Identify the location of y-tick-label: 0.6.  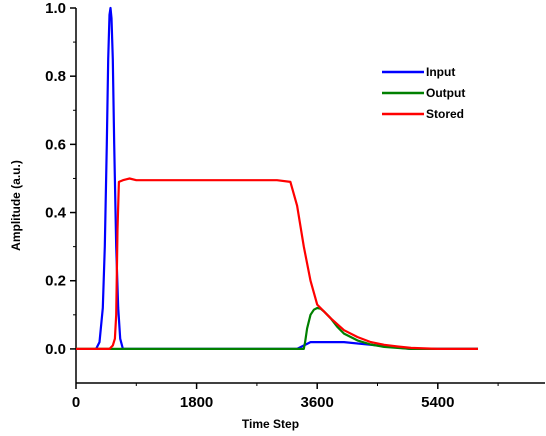
(55, 144).